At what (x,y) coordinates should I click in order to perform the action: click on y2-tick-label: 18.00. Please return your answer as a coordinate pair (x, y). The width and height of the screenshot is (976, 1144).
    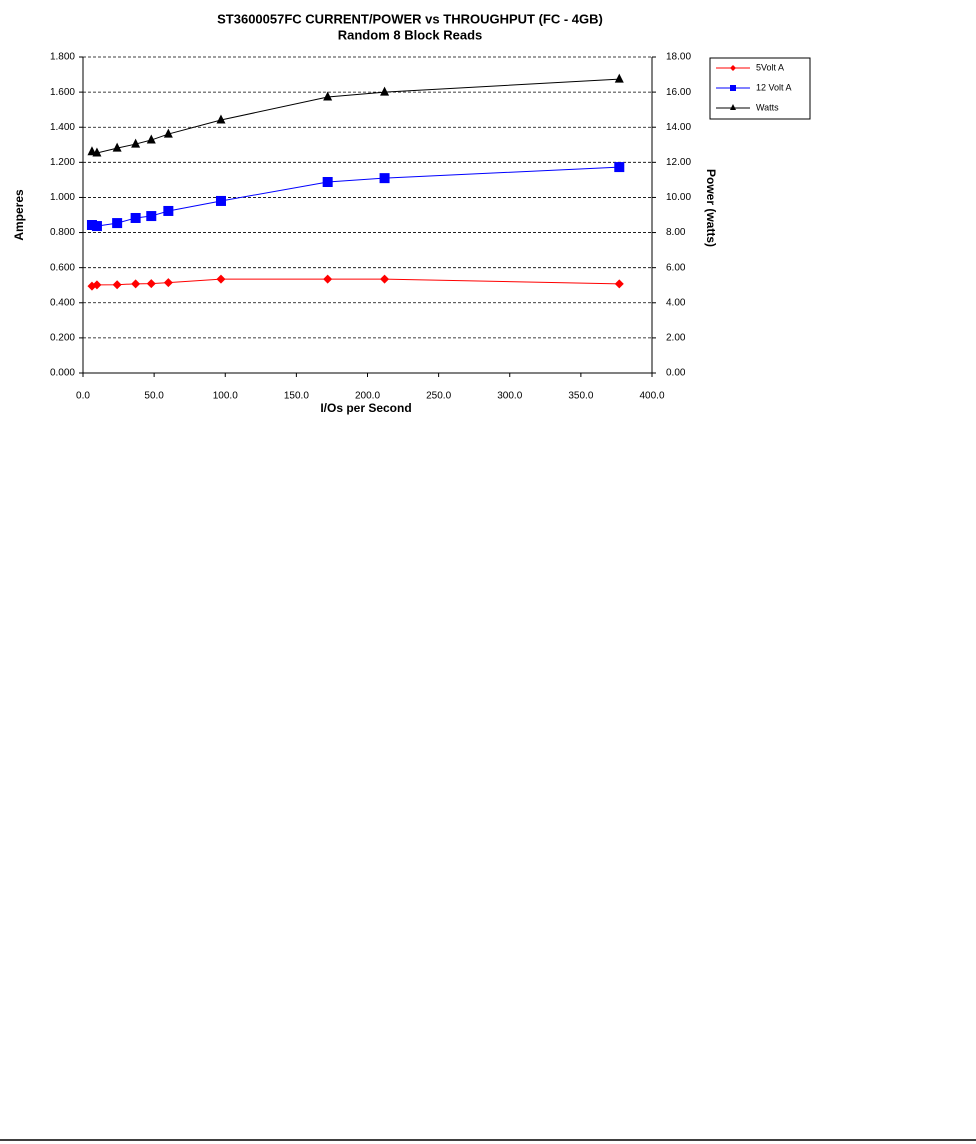
    Looking at the image, I should click on (678, 57).